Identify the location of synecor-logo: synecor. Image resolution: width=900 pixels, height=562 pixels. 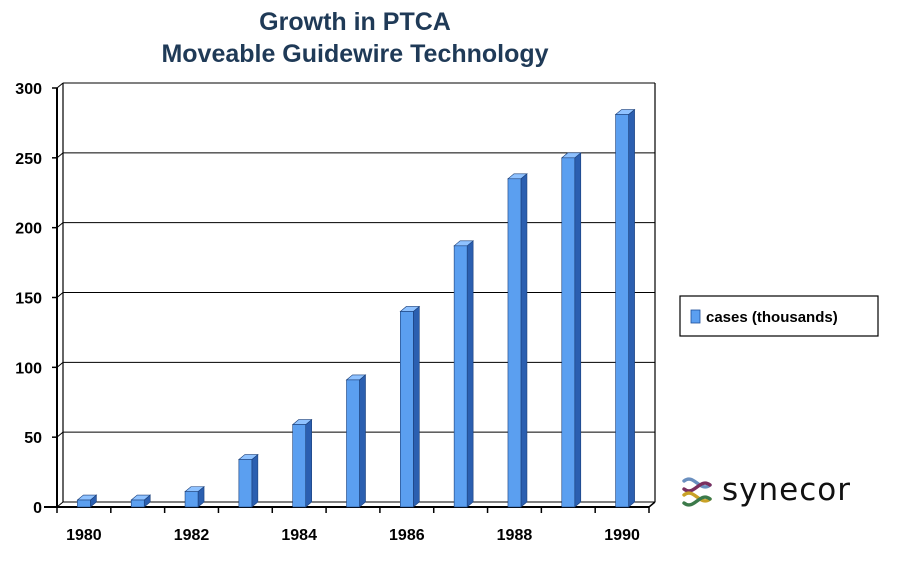
(766, 490).